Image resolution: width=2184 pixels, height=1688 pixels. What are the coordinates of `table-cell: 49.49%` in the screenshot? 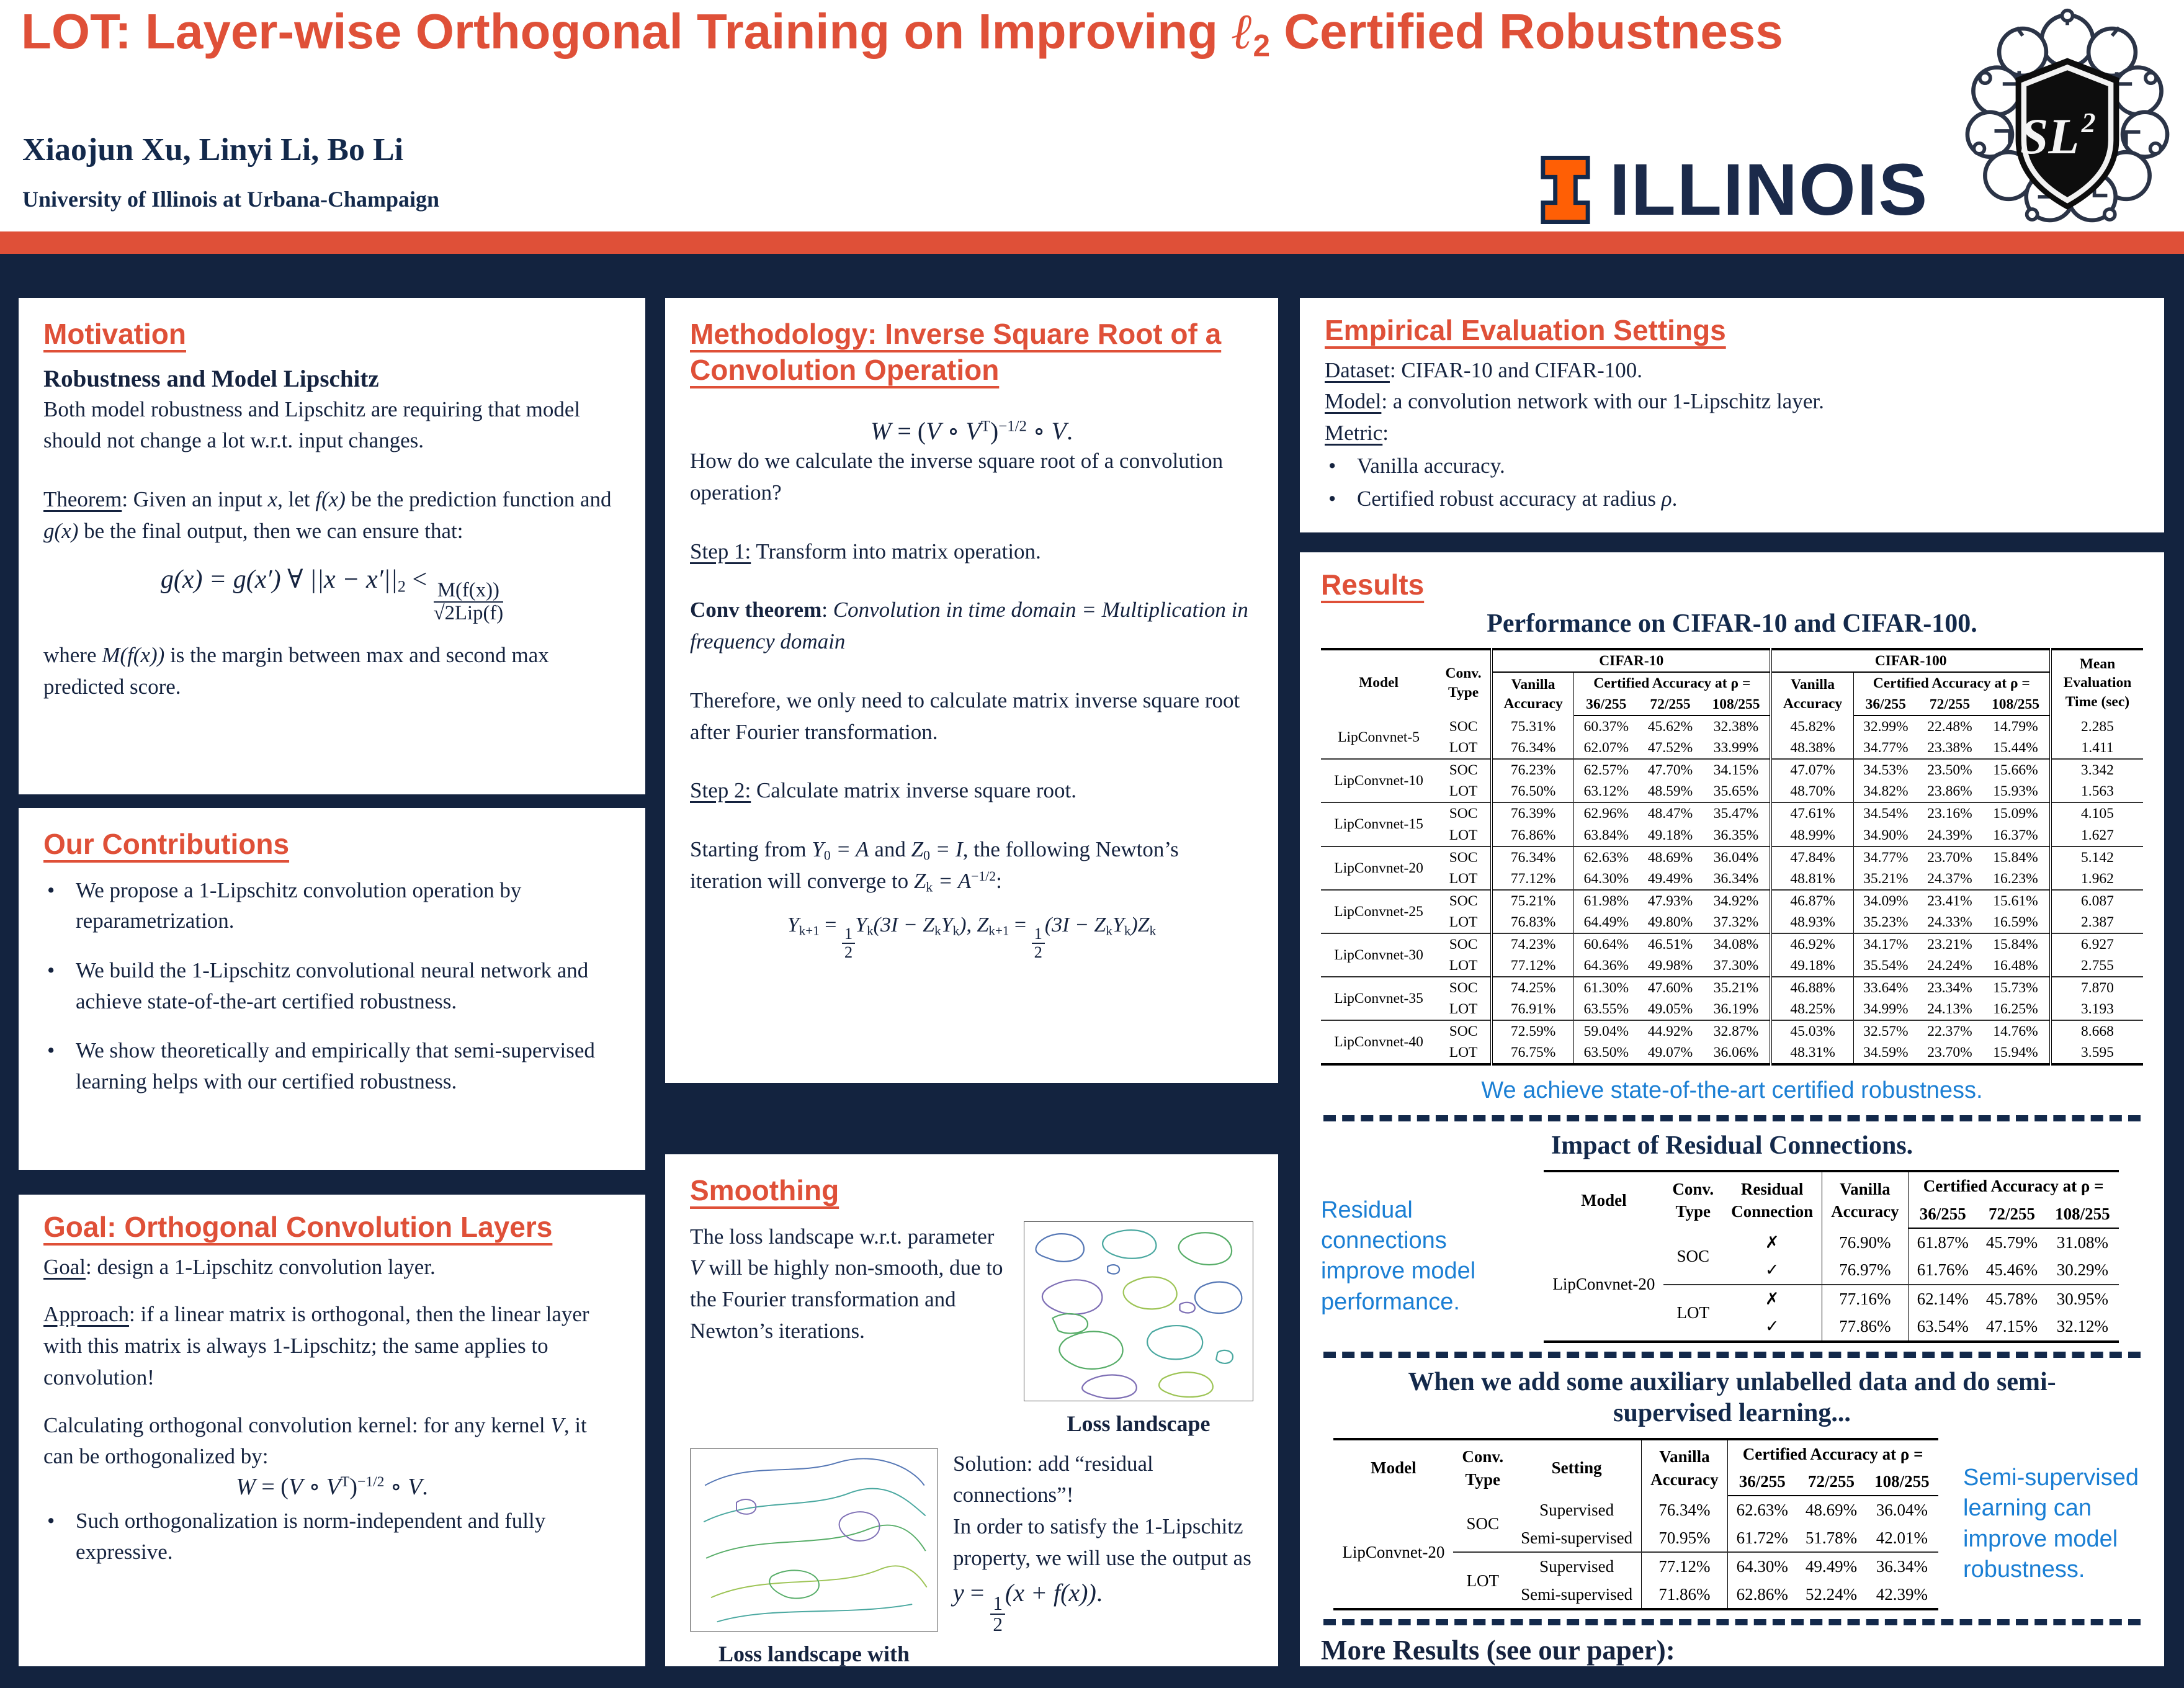 It's located at (1670, 878).